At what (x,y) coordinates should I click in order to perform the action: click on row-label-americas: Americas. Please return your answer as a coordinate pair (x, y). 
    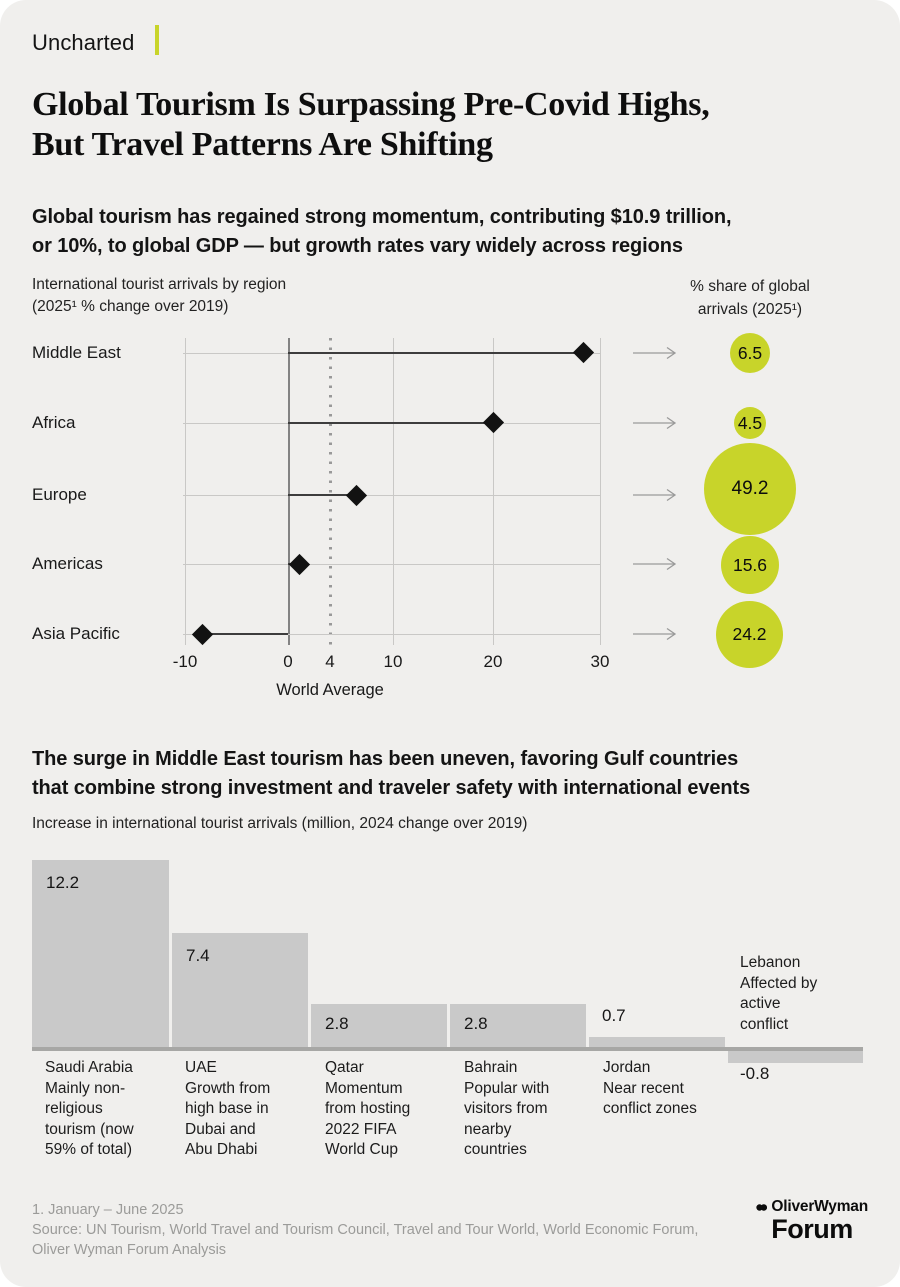
    Looking at the image, I should click on (67, 563).